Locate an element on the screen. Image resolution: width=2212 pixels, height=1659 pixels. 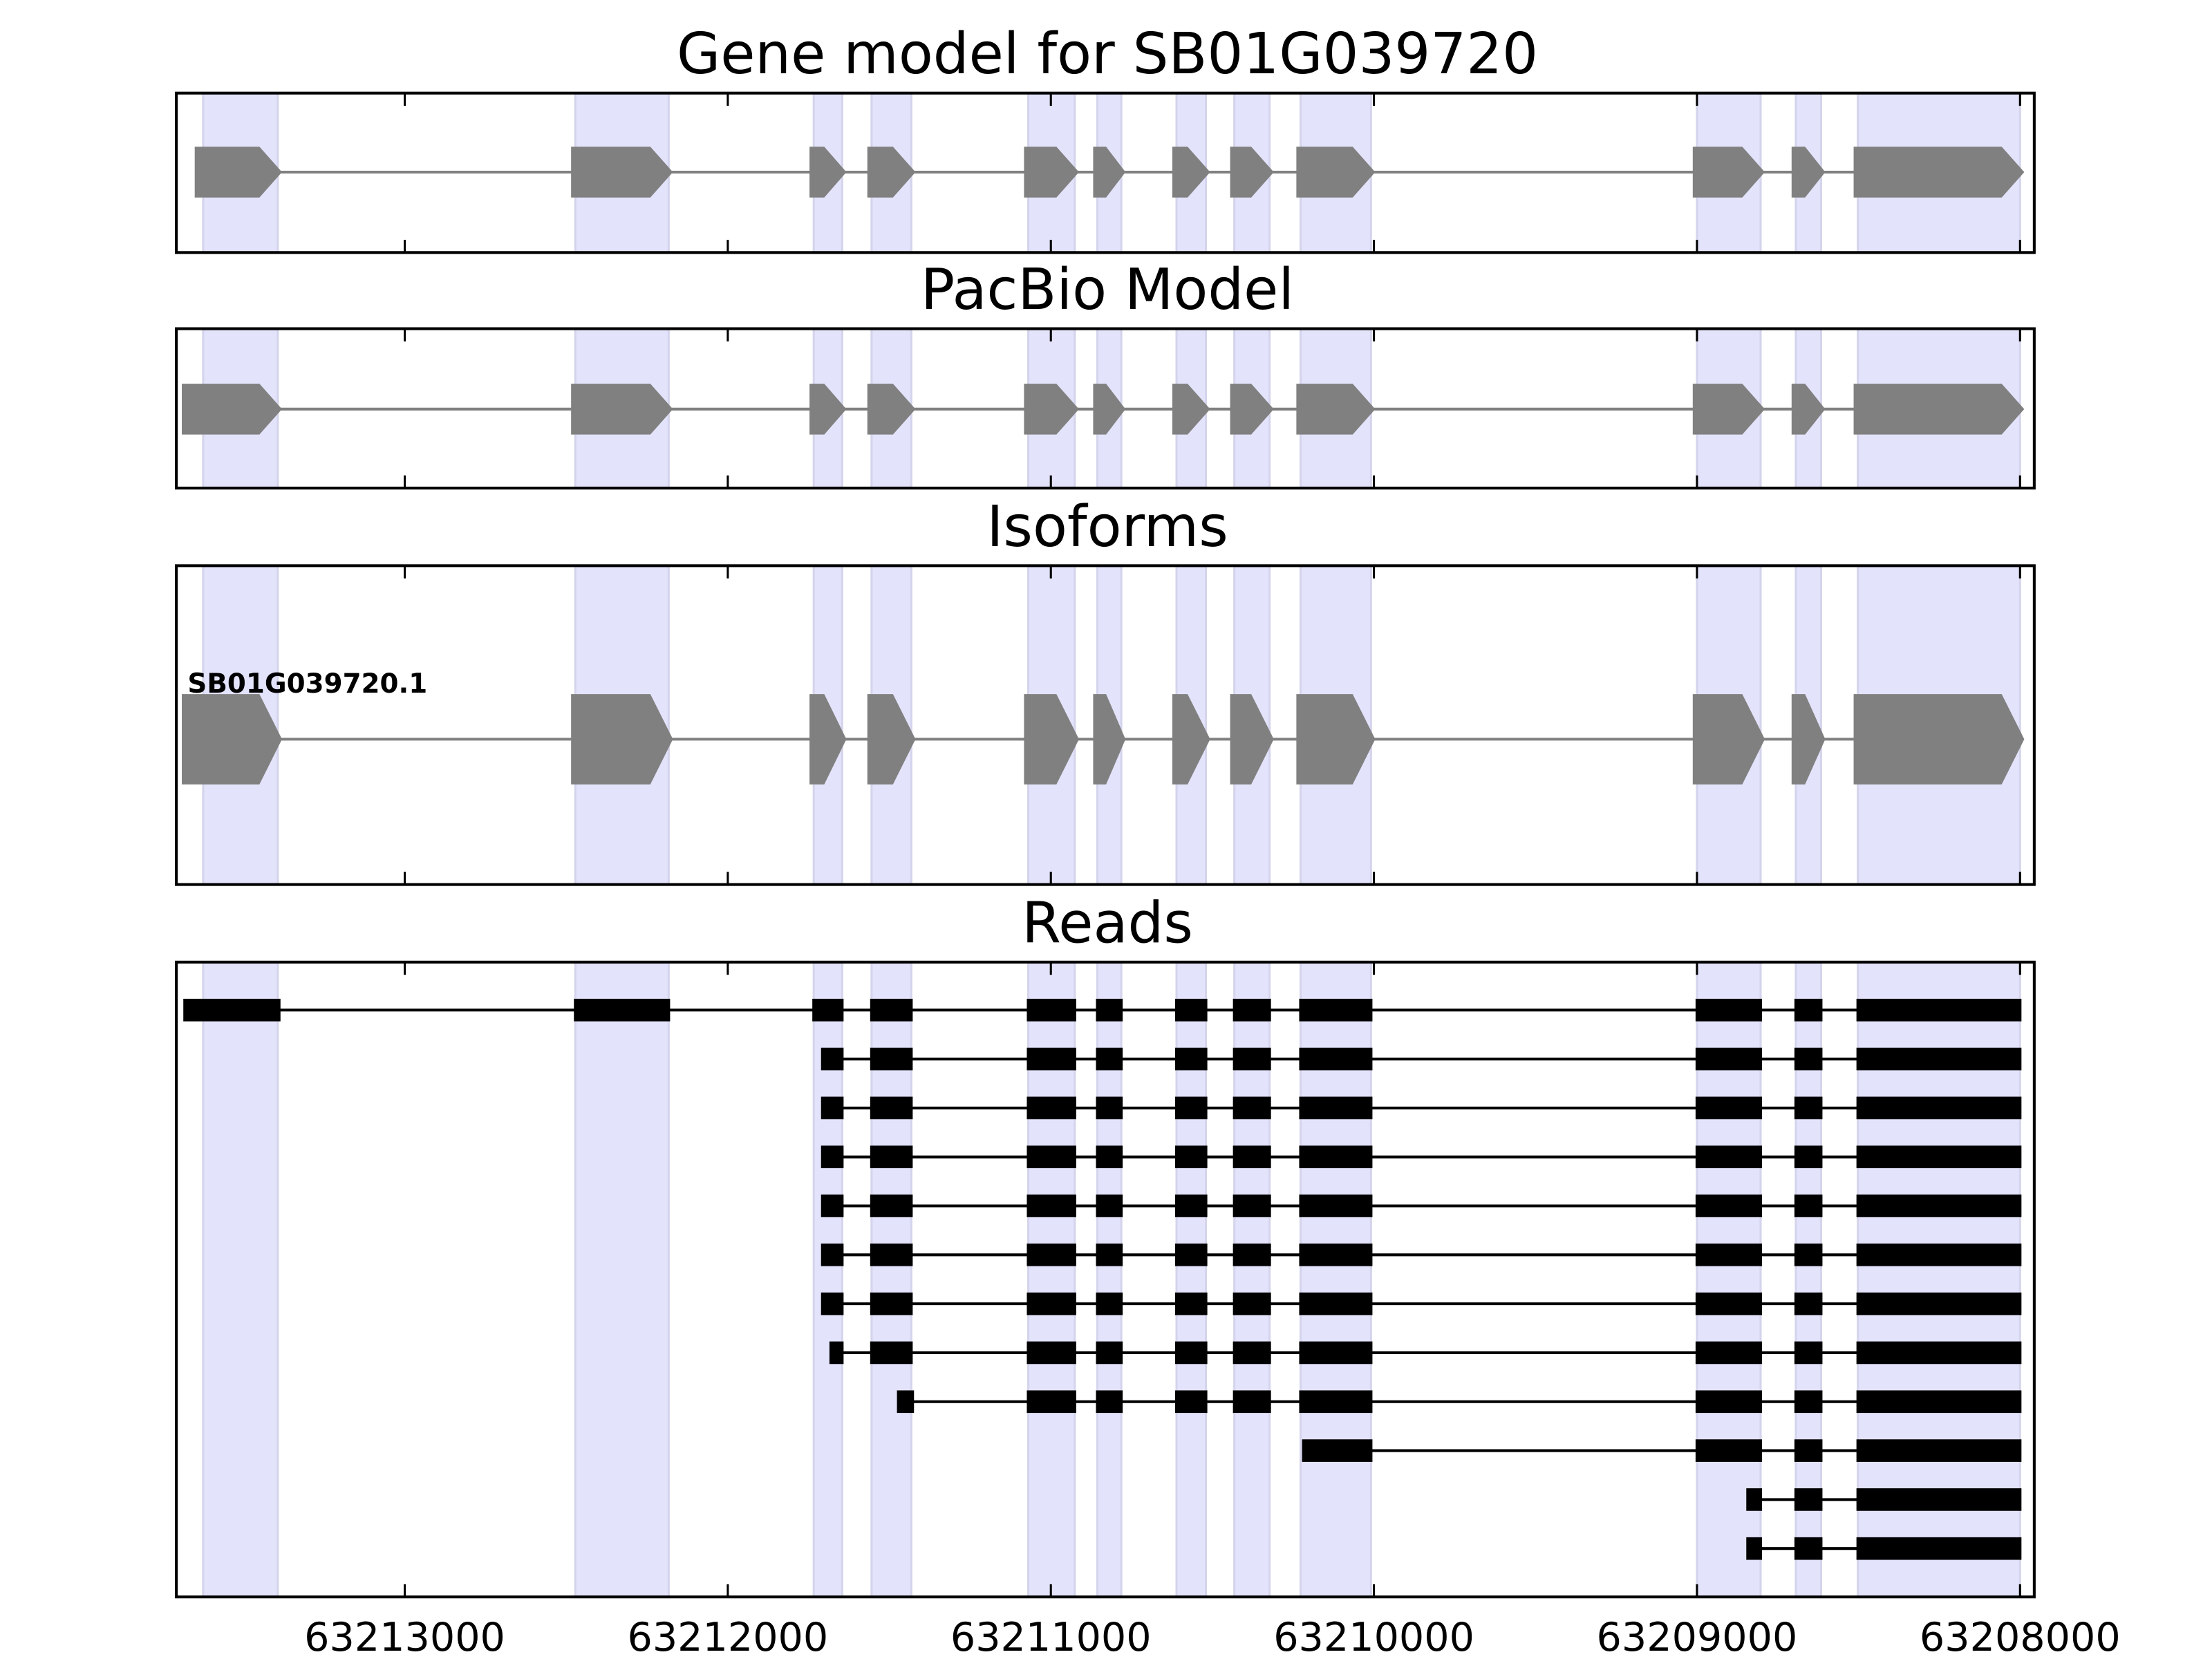
x-tick-label: 63210000 is located at coordinates (1373, 1637).